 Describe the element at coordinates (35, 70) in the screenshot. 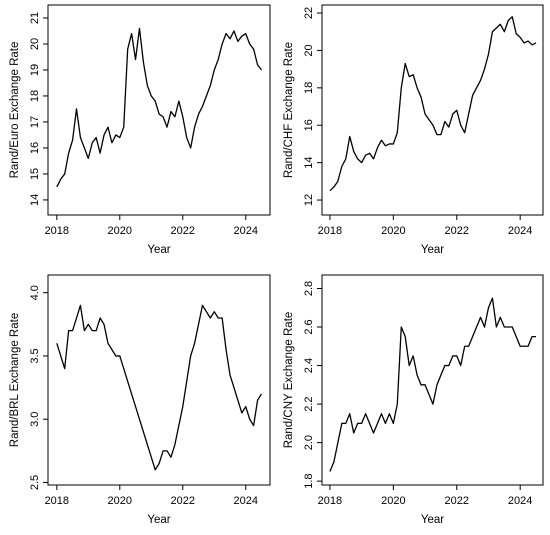

I see `y-tick-label: 19` at that location.